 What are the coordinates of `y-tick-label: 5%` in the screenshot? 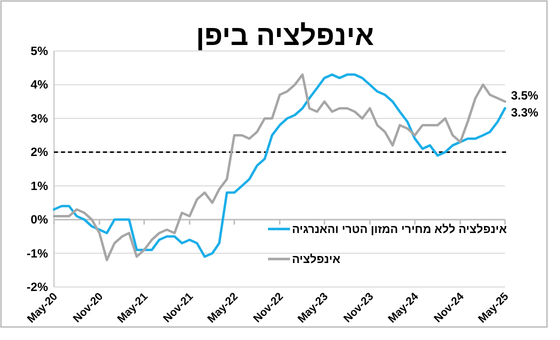 It's located at (39, 51).